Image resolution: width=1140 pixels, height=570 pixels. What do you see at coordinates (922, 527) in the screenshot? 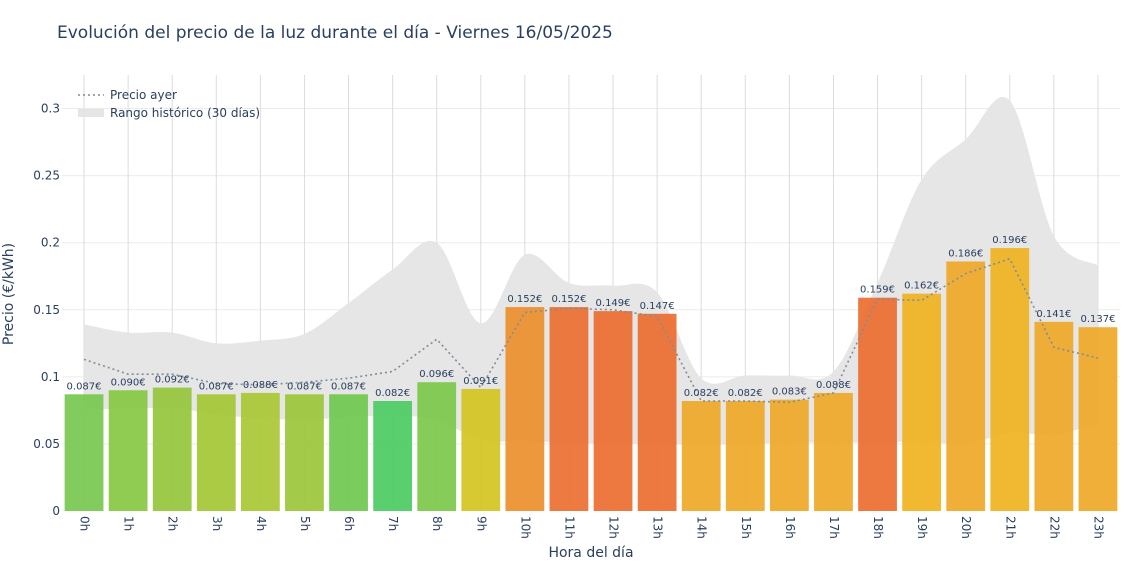
I see `x-tick-19h: 19h` at bounding box center [922, 527].